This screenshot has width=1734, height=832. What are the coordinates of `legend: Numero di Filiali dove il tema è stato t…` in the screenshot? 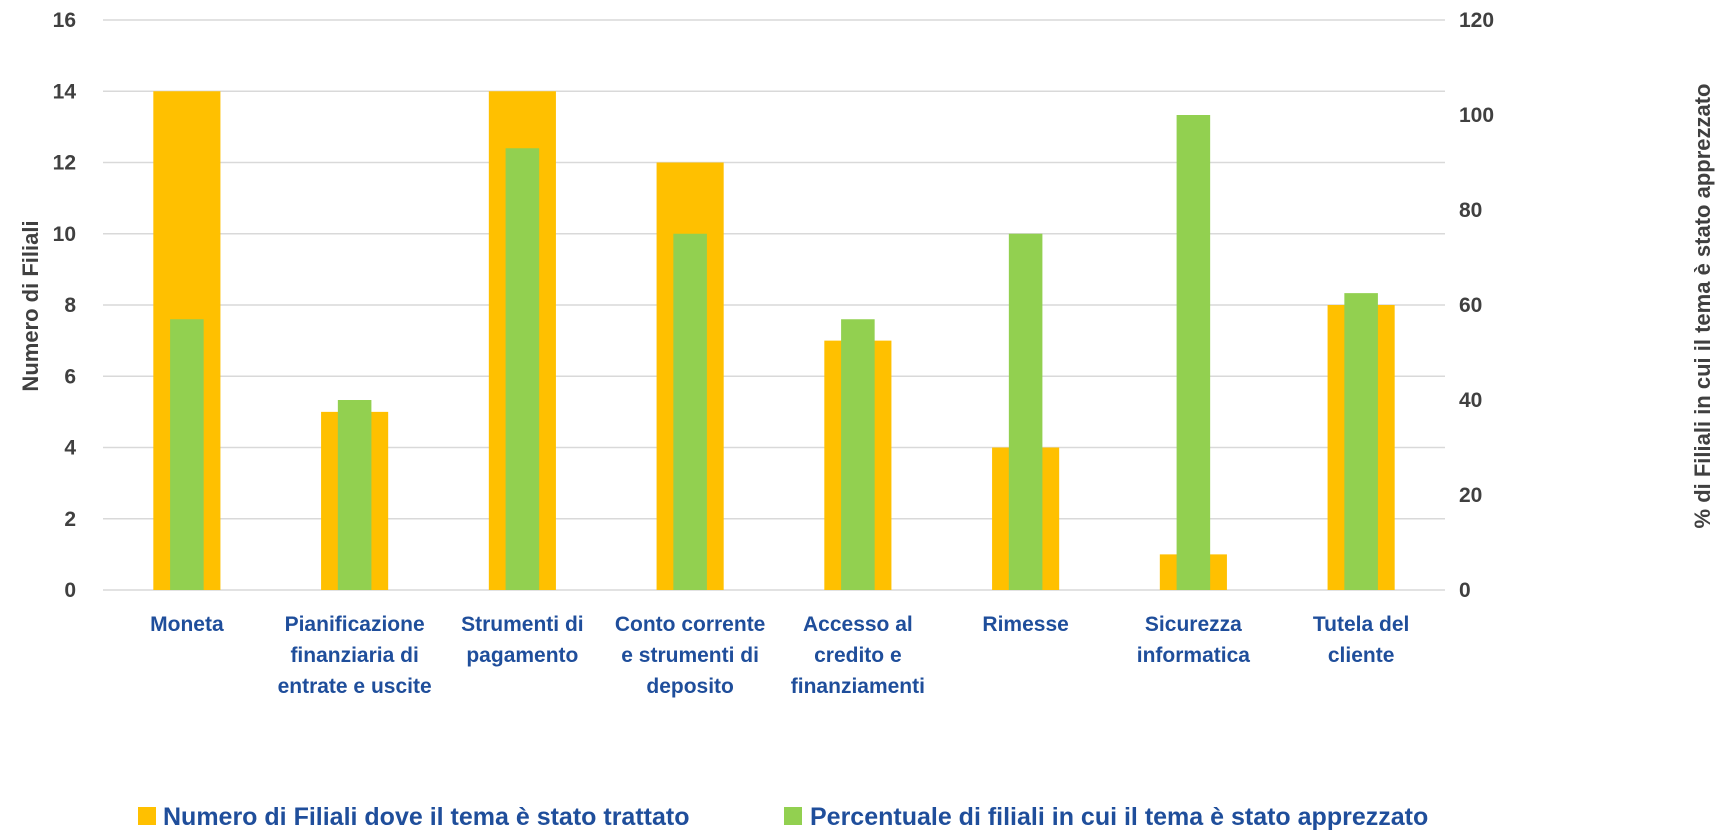 It's located at (783, 817).